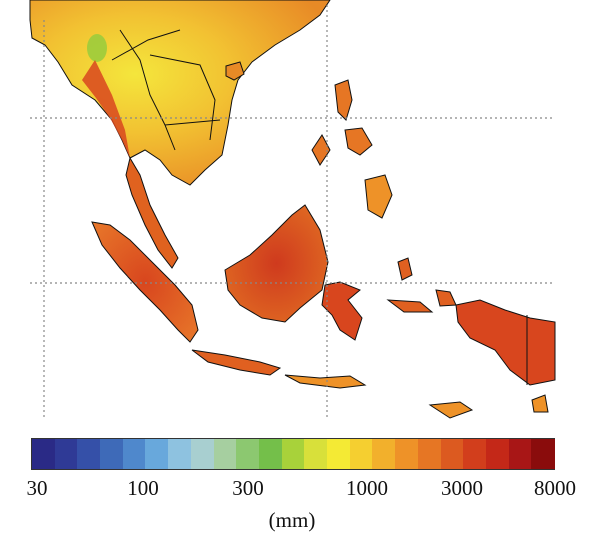  Describe the element at coordinates (292, 520) in the screenshot. I see `colorbar-unit-label: (mm)` at that location.